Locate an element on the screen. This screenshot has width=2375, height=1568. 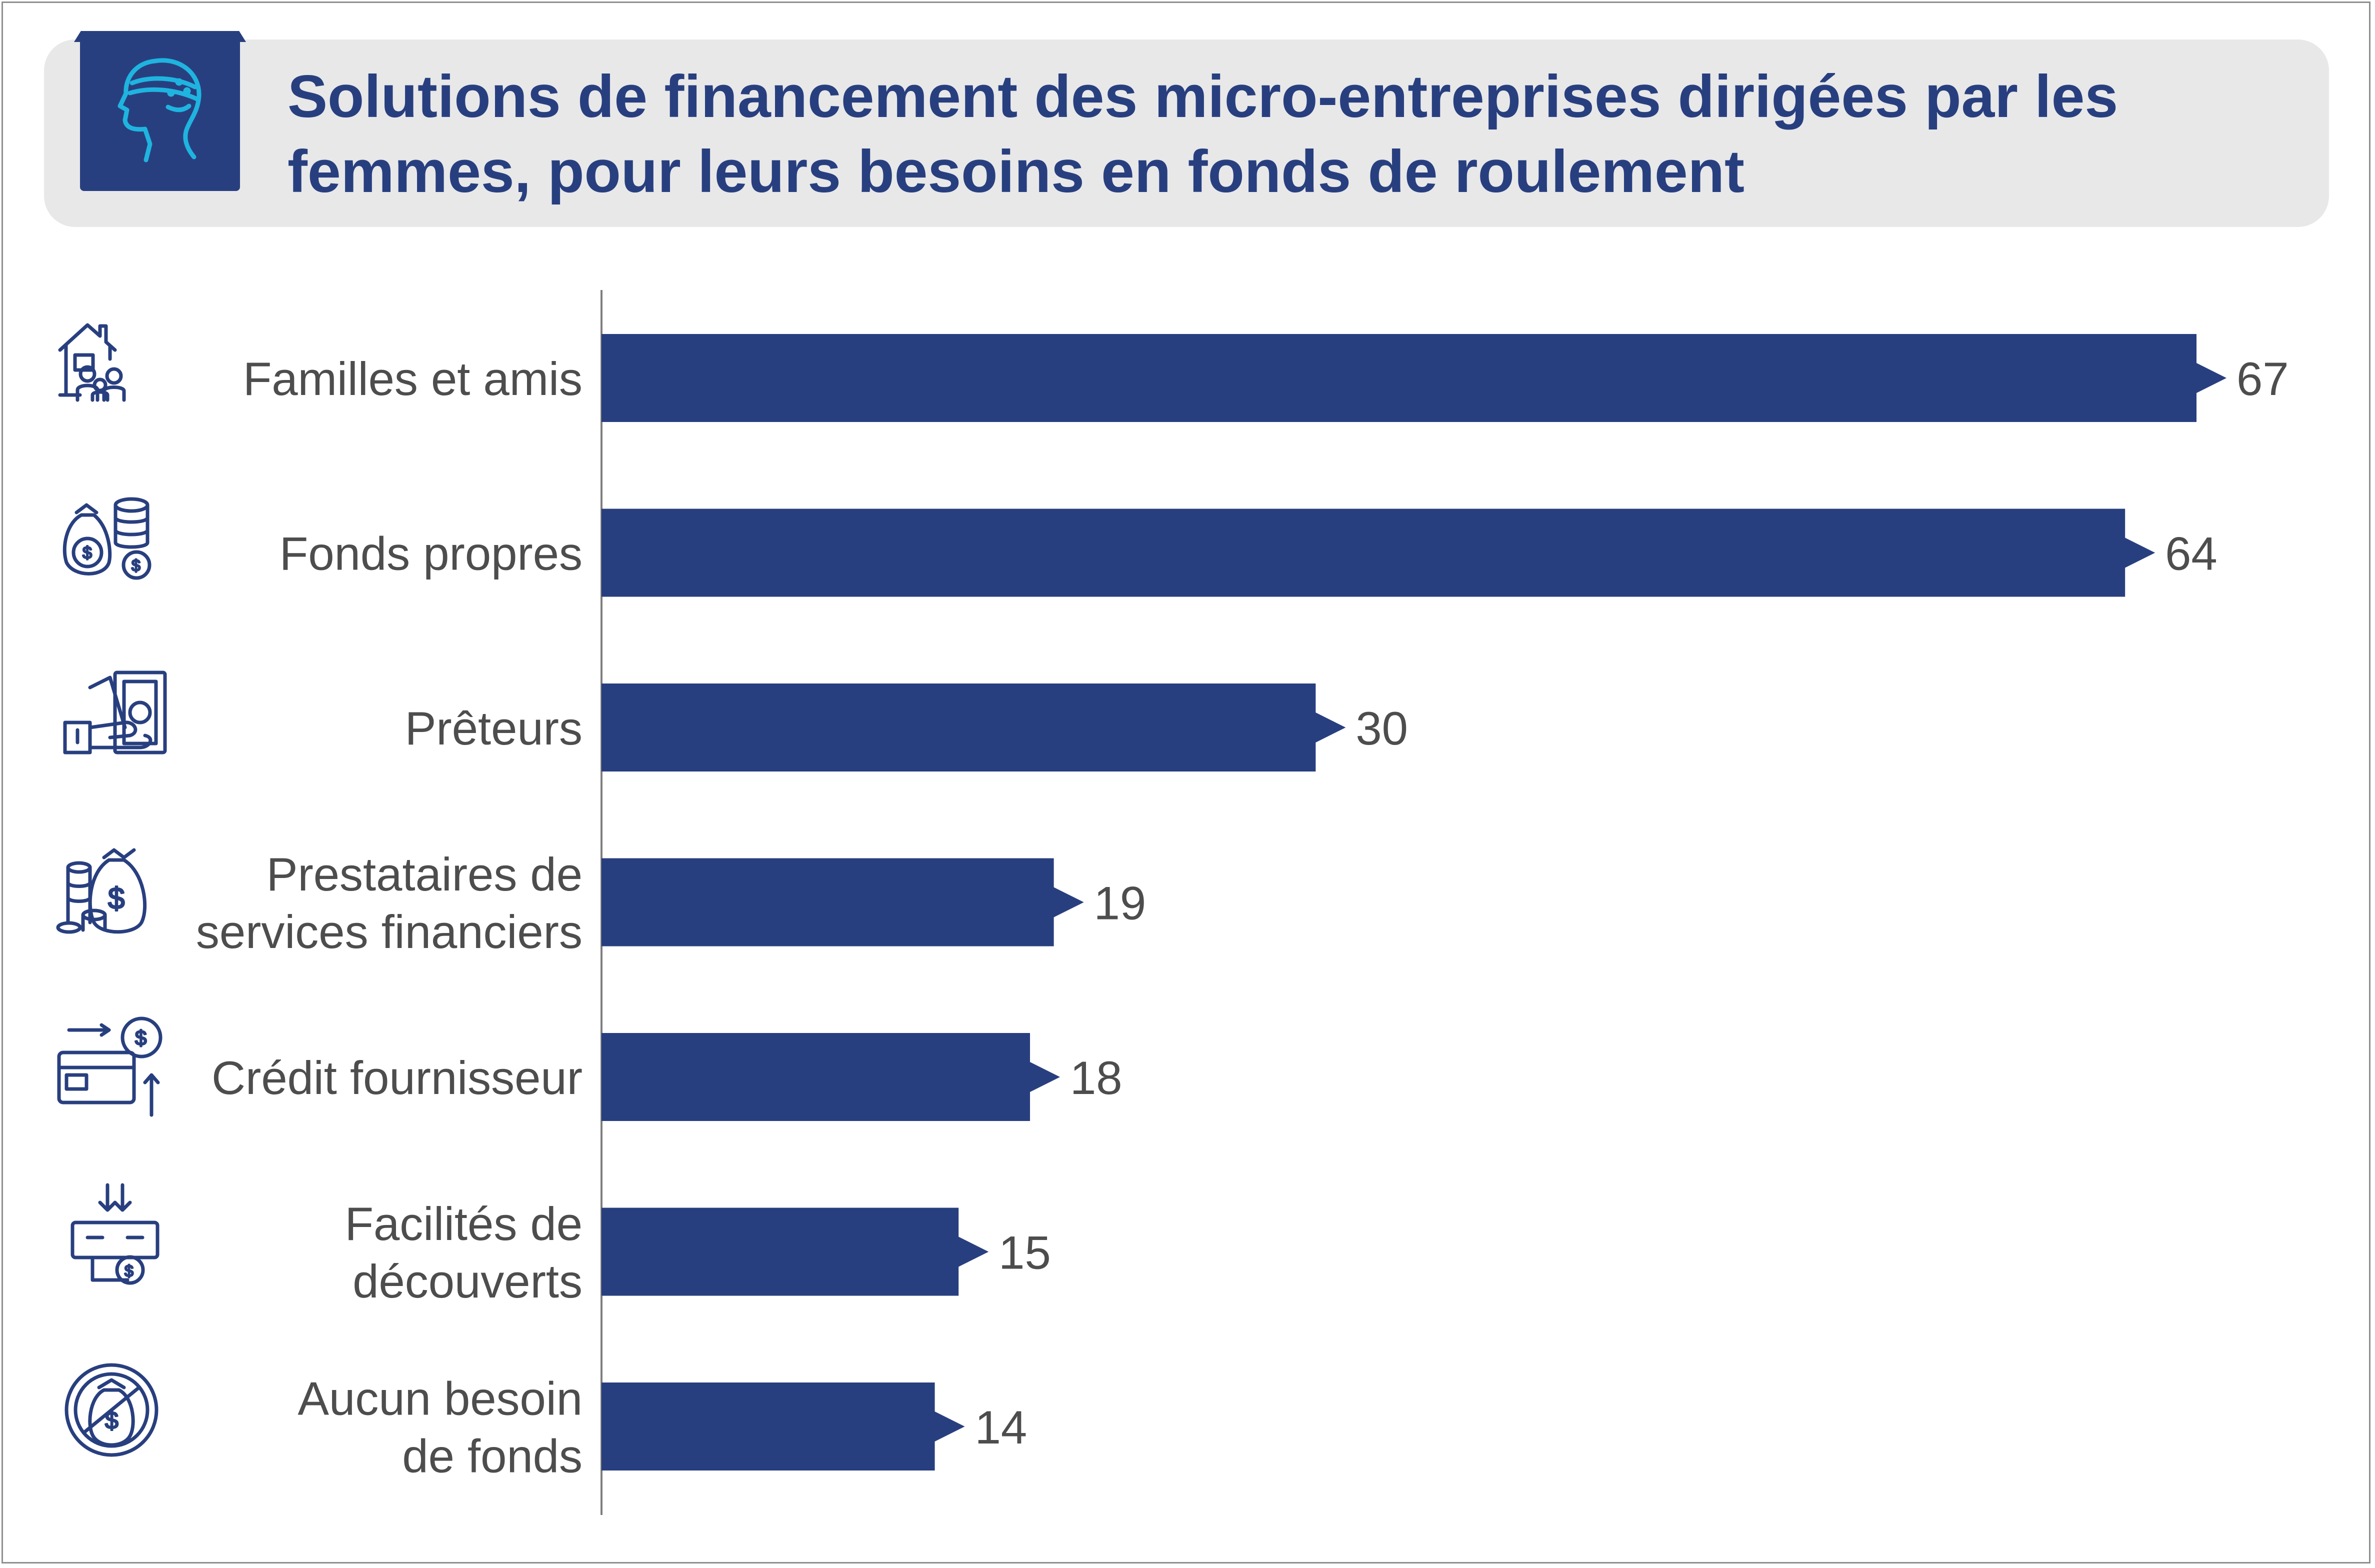
family-house-icon is located at coordinates (92, 362).